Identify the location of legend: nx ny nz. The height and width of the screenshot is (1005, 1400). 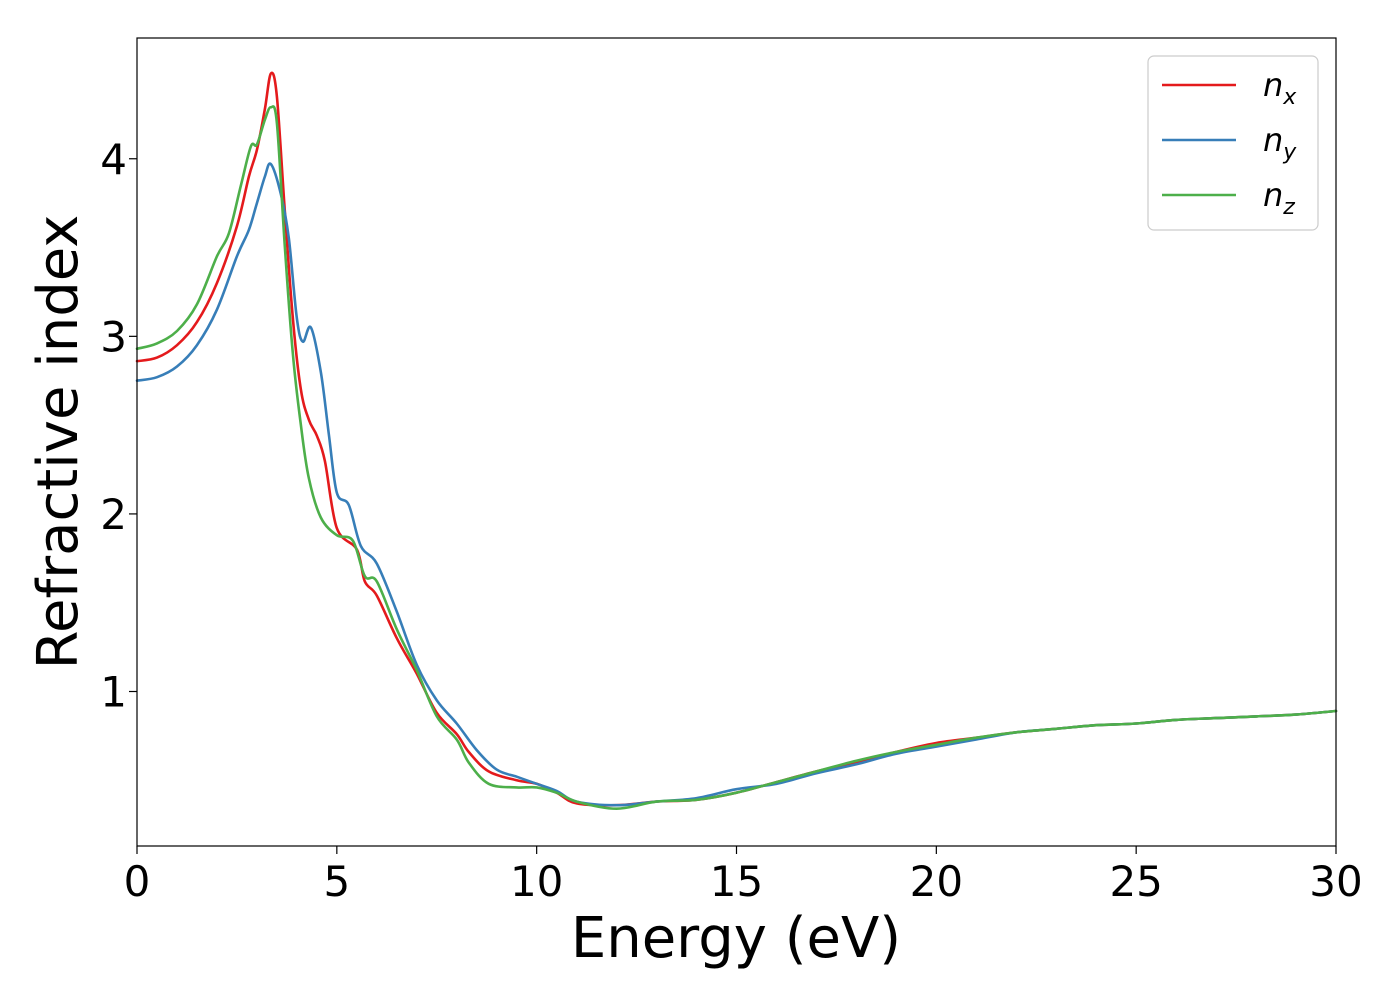
(1233, 143).